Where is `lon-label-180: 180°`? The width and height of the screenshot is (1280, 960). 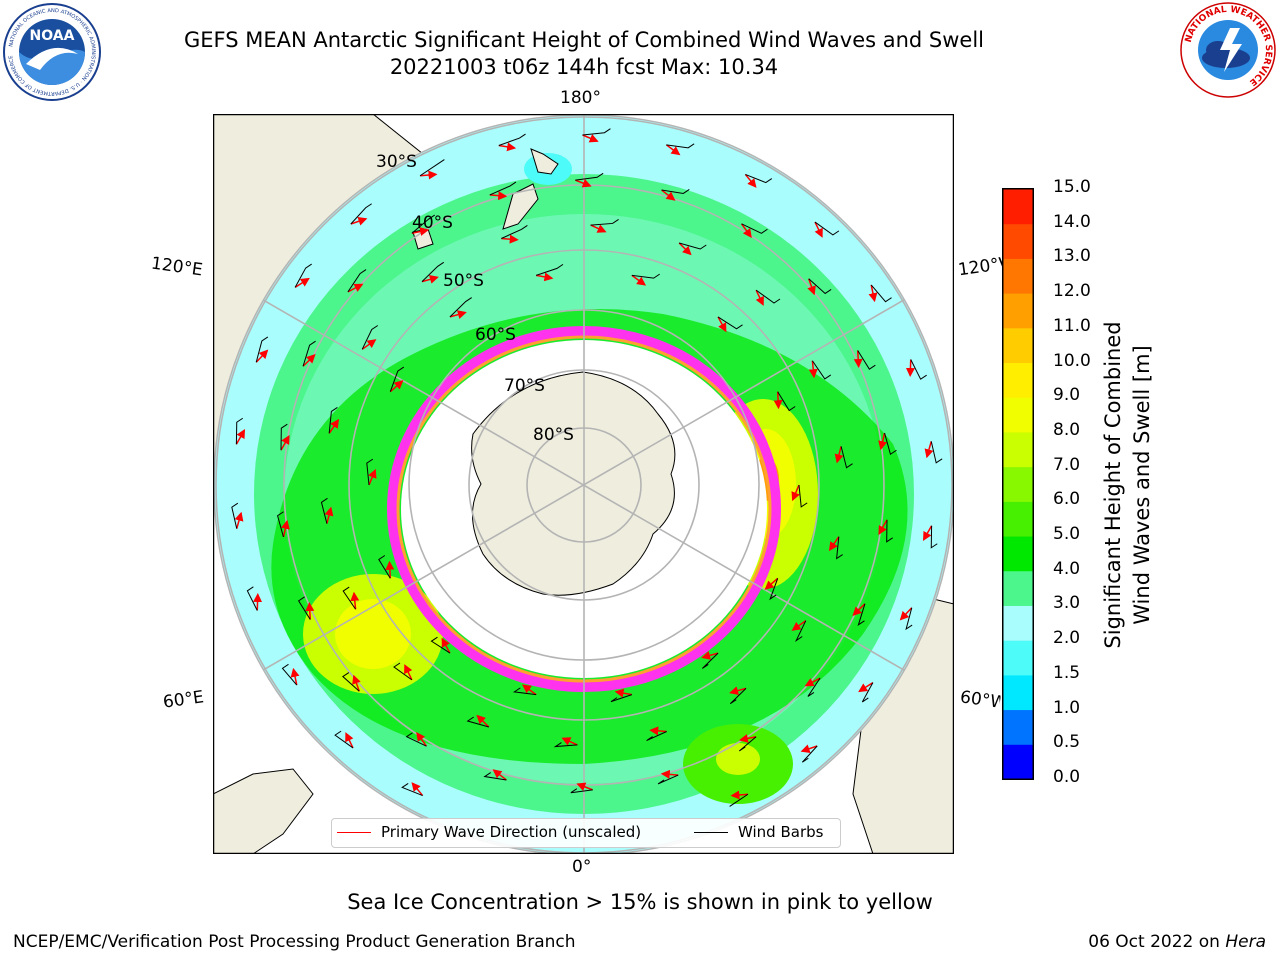 lon-label-180: 180° is located at coordinates (580, 98).